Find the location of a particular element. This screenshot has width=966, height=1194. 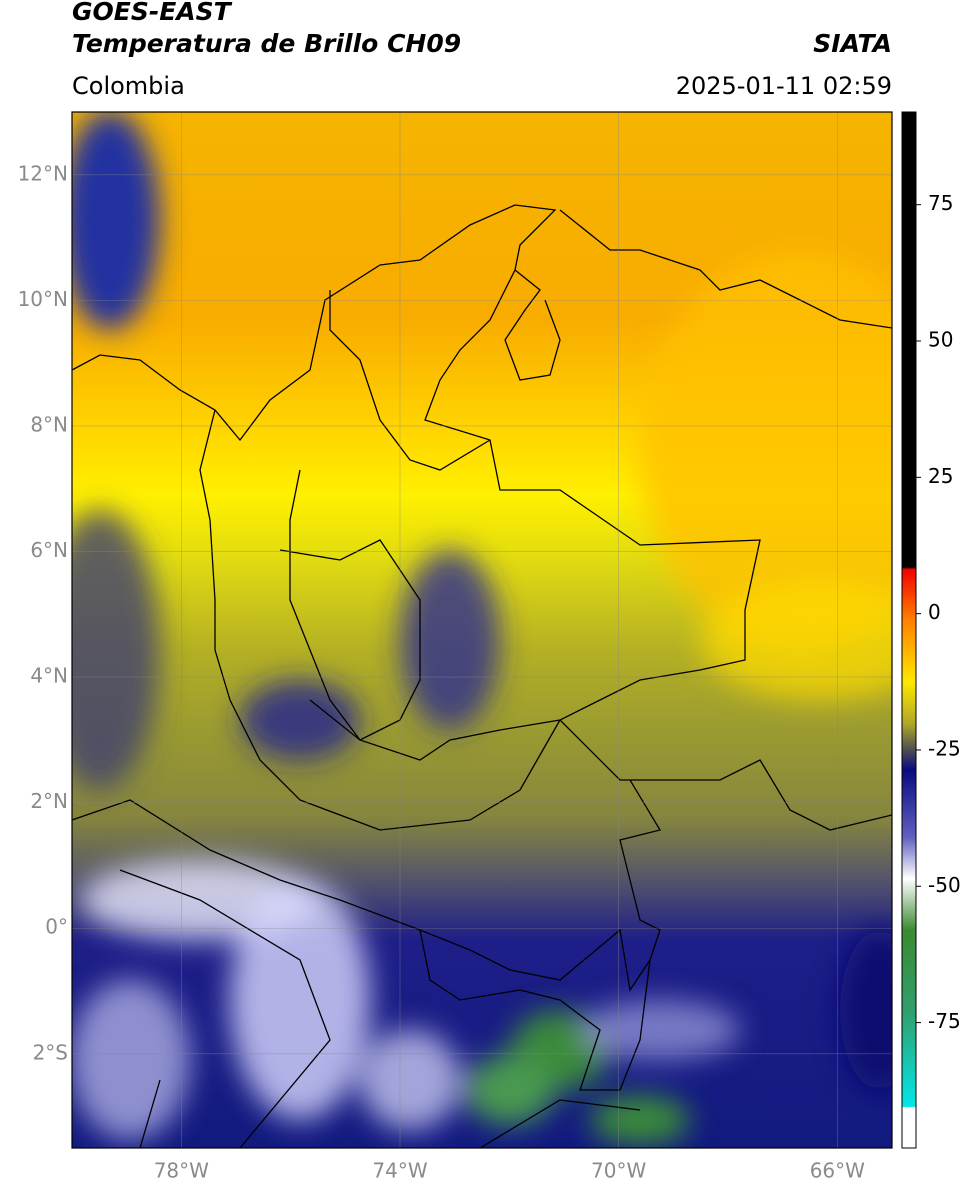

colorbar-label: 25 is located at coordinates (940, 476).